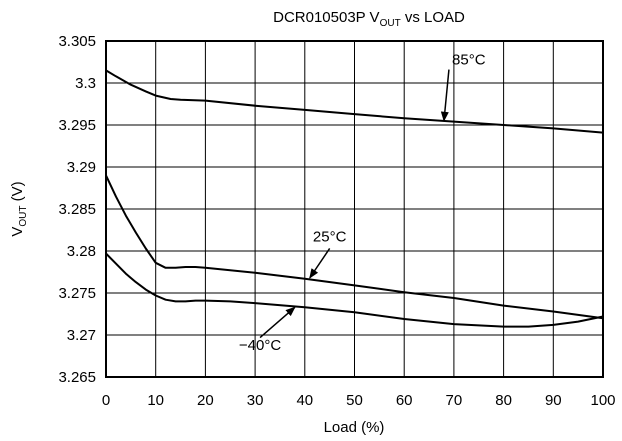 The width and height of the screenshot is (622, 441). What do you see at coordinates (17, 193) in the screenshot?
I see `y-axis-label-rest: (V)` at bounding box center [17, 193].